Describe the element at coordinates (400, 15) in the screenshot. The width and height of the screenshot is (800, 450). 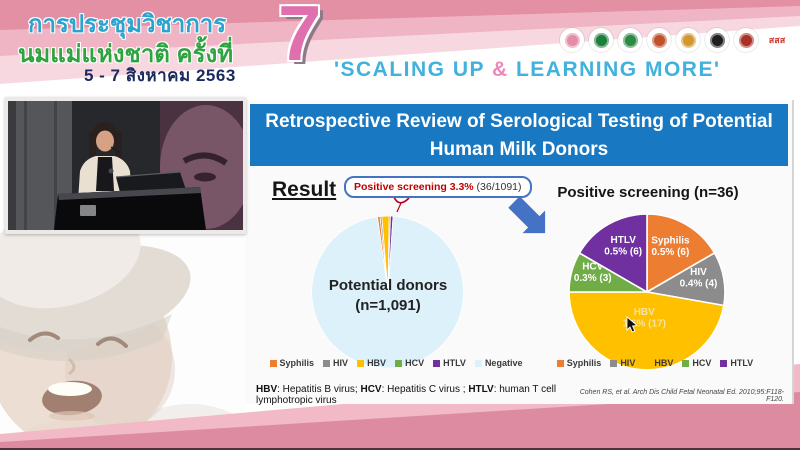
I see `banner-stripe-dark` at that location.